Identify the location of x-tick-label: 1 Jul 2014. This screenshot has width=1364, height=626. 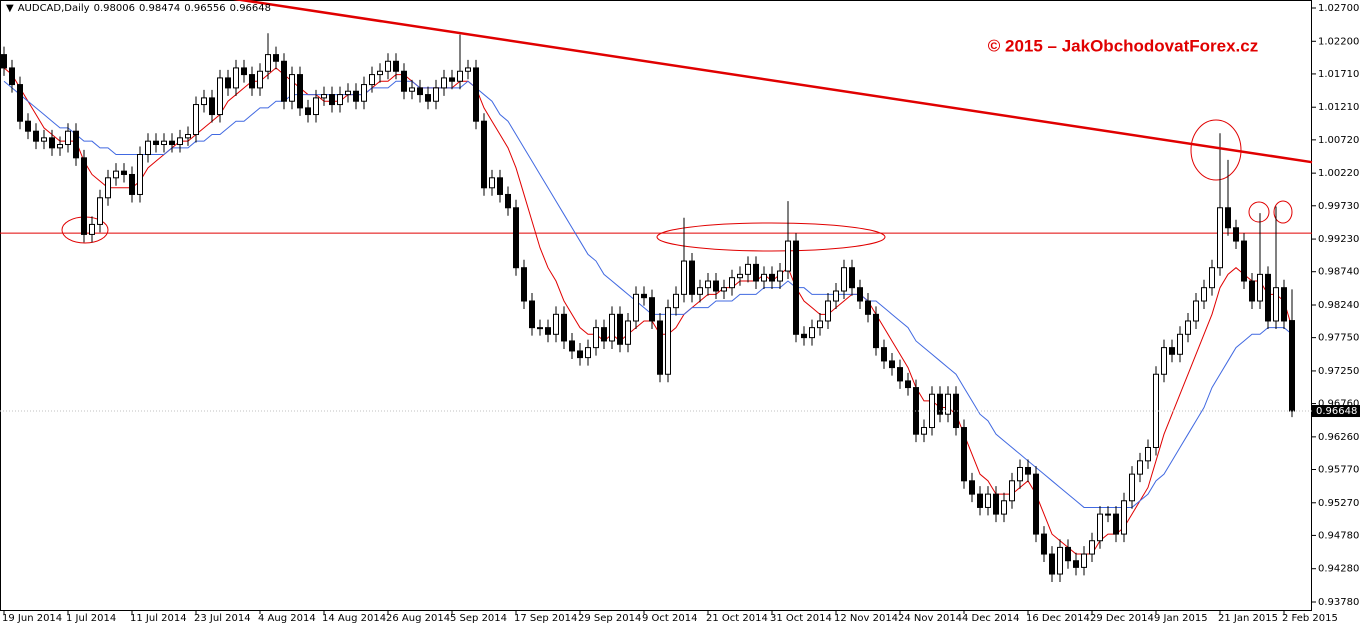
(91, 618).